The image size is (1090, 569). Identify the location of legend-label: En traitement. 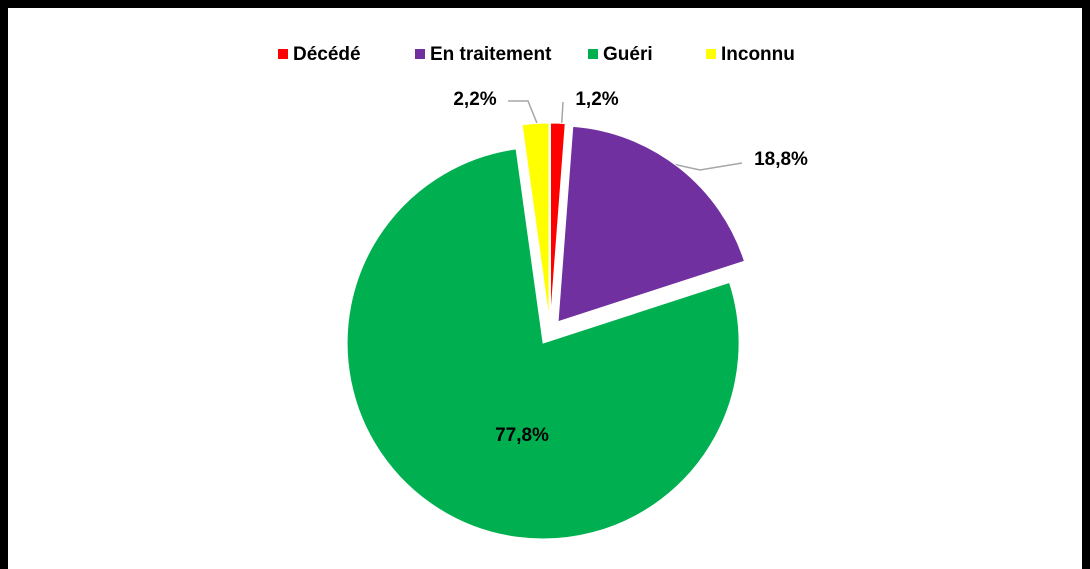
(491, 54).